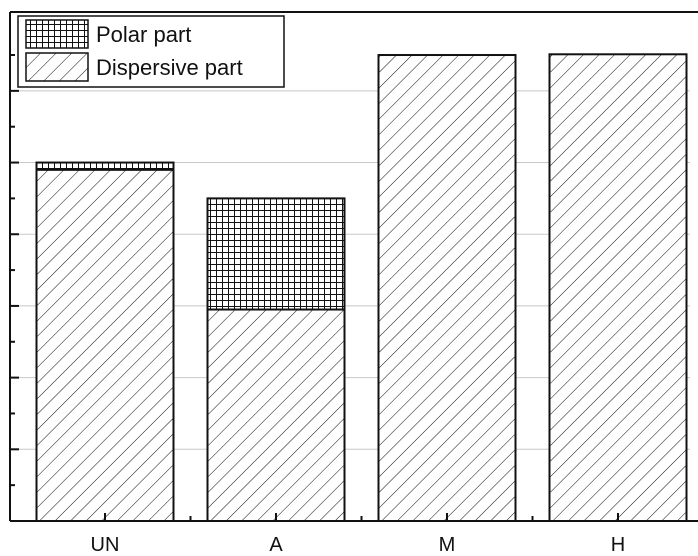 Image resolution: width=698 pixels, height=556 pixels. Describe the element at coordinates (358, 545) in the screenshot. I see `x-tick-labels: UN A M H` at that location.